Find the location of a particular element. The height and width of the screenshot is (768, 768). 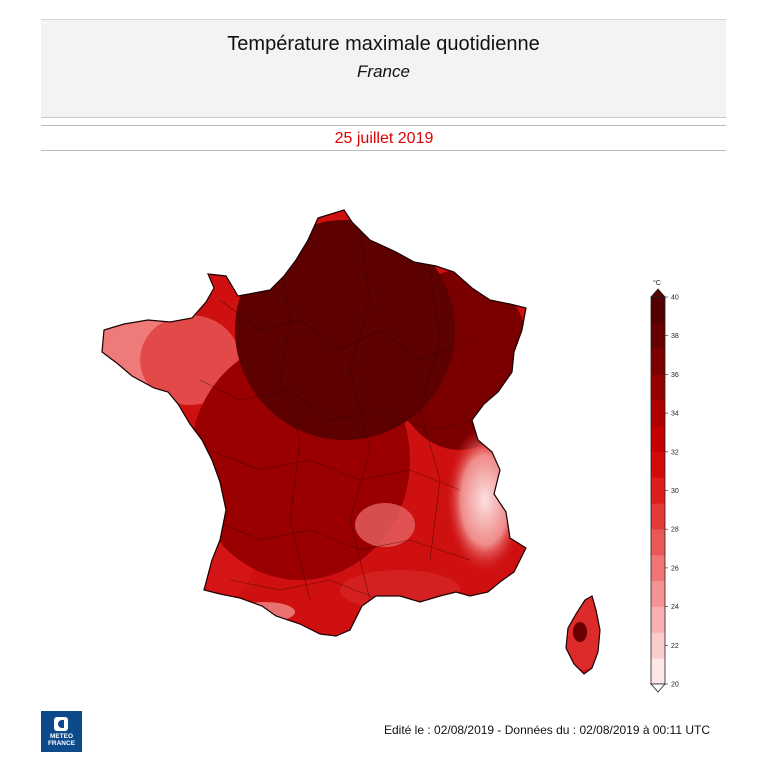

zone-alps is located at coordinates (485, 500).